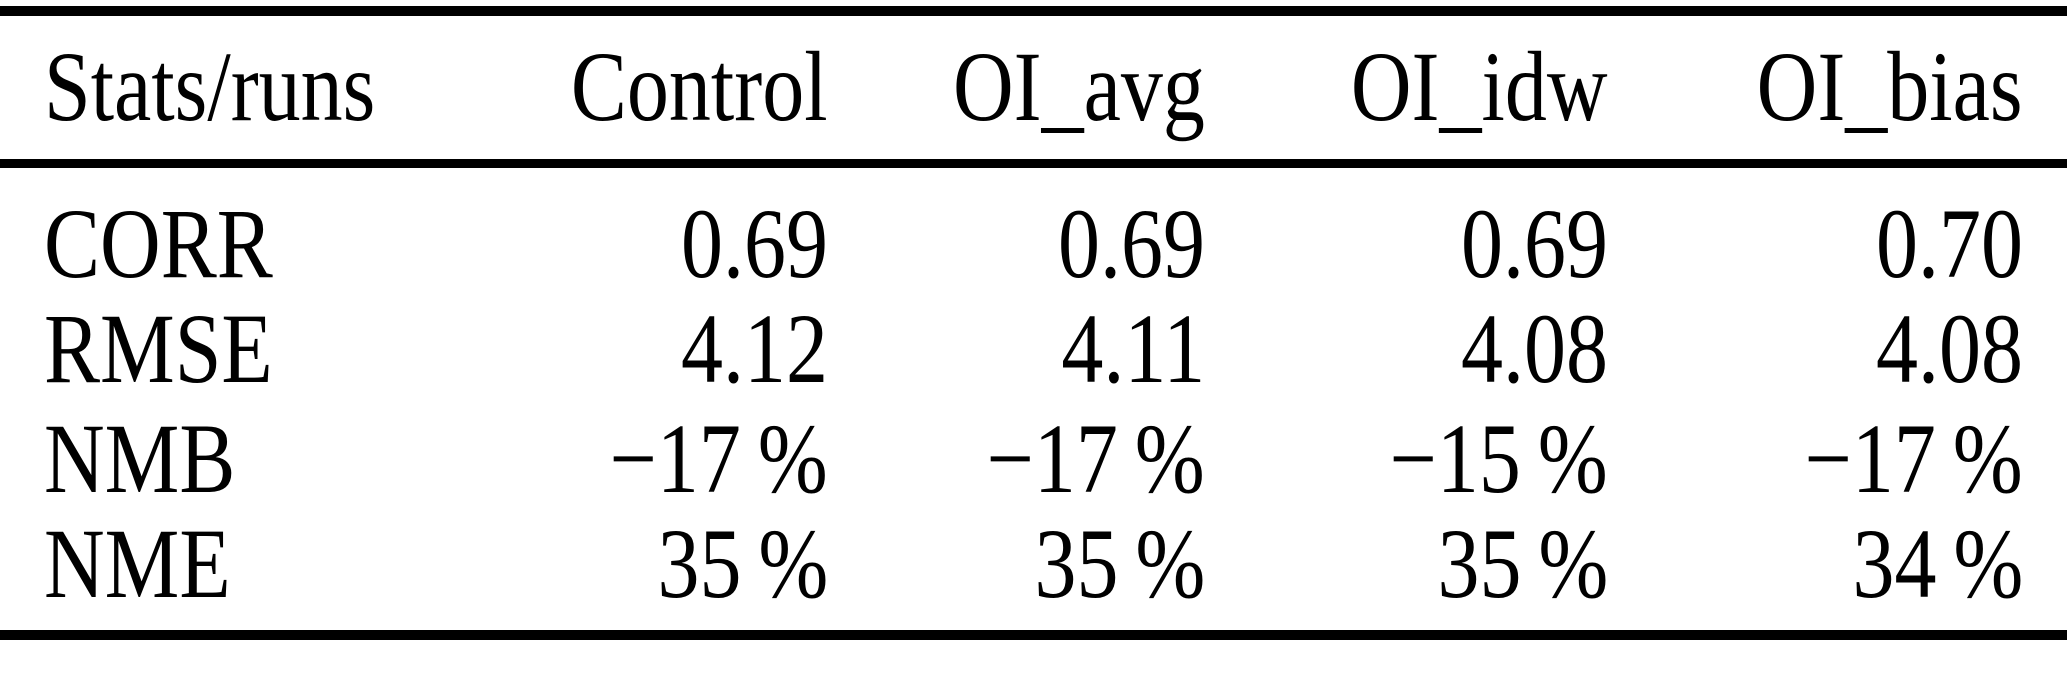  What do you see at coordinates (1937, 563) in the screenshot?
I see `cell-nme-oi-bias: 34 %` at bounding box center [1937, 563].